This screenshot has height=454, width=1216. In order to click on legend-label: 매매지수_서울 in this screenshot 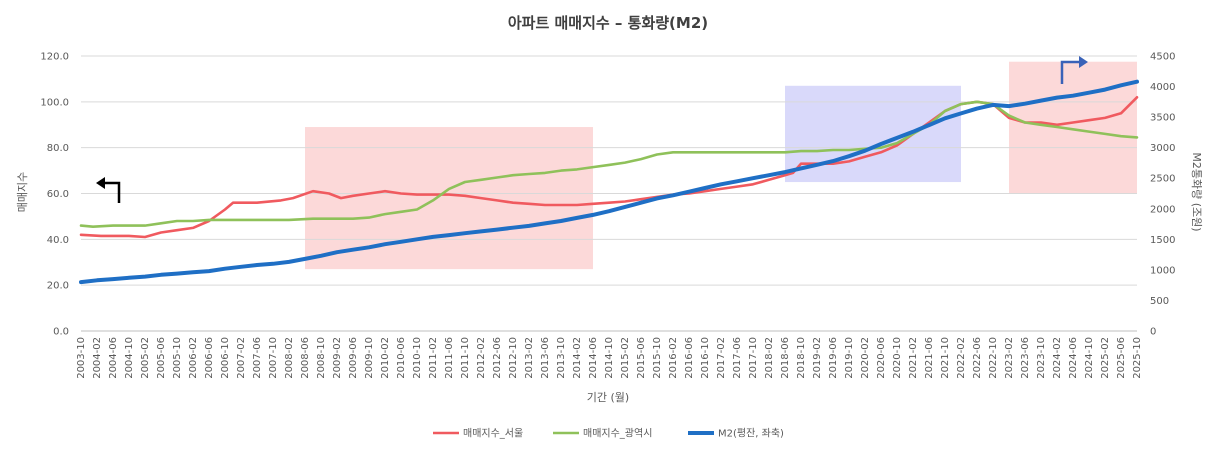, I will do `click(493, 434)`.